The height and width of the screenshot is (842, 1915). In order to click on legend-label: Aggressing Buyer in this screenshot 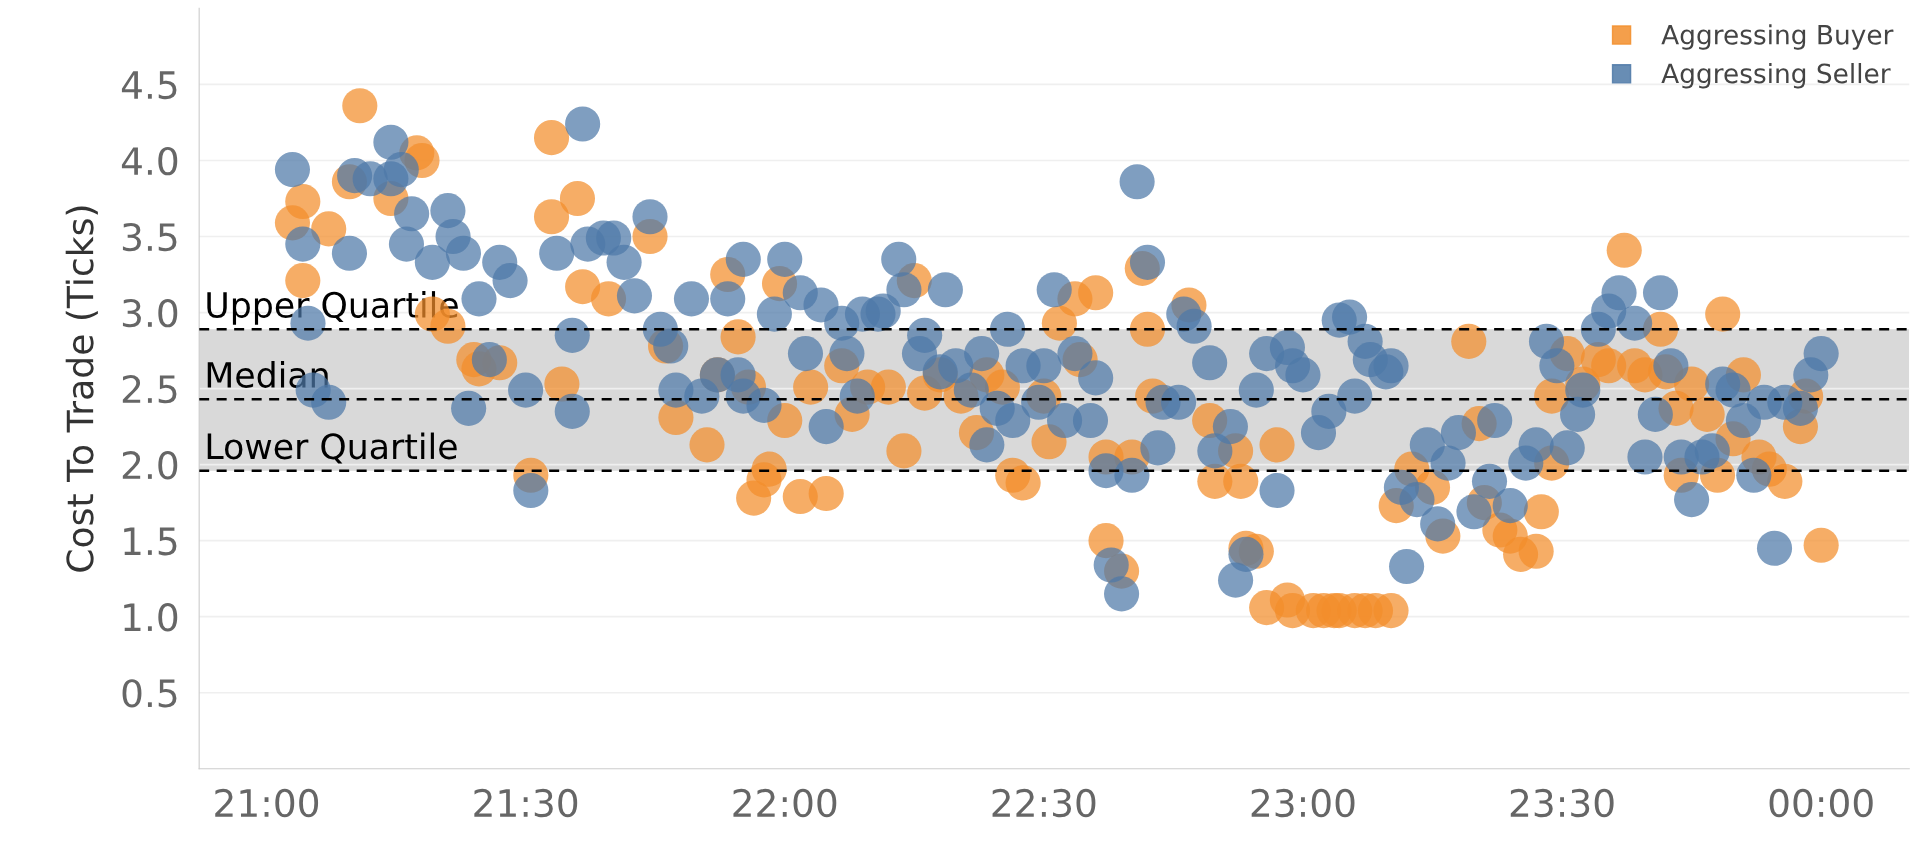, I will do `click(1777, 37)`.